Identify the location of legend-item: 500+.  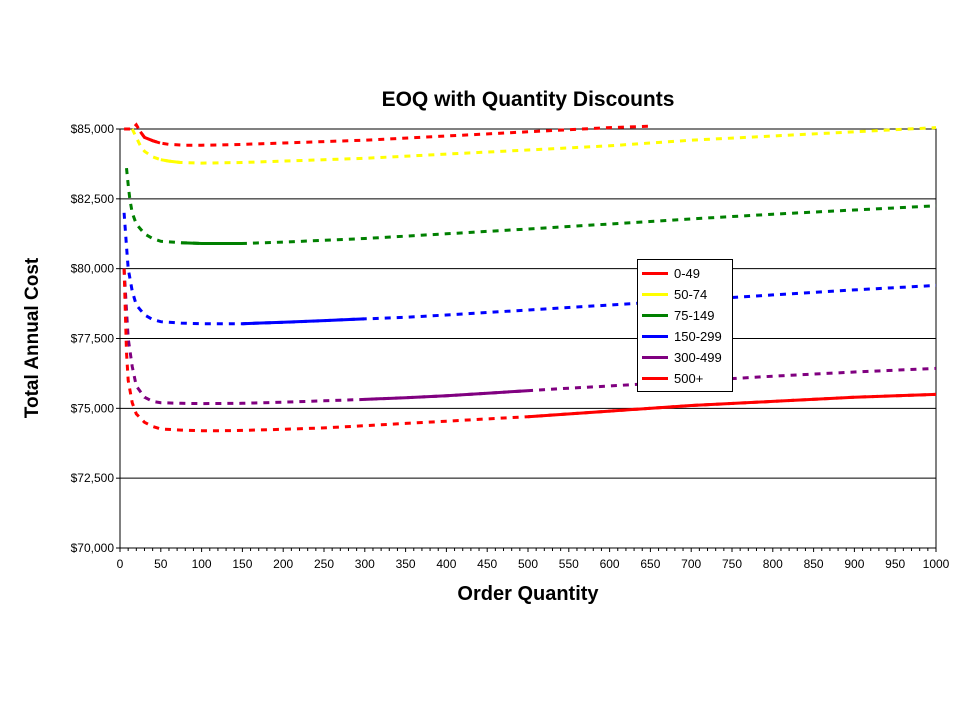
(687, 378).